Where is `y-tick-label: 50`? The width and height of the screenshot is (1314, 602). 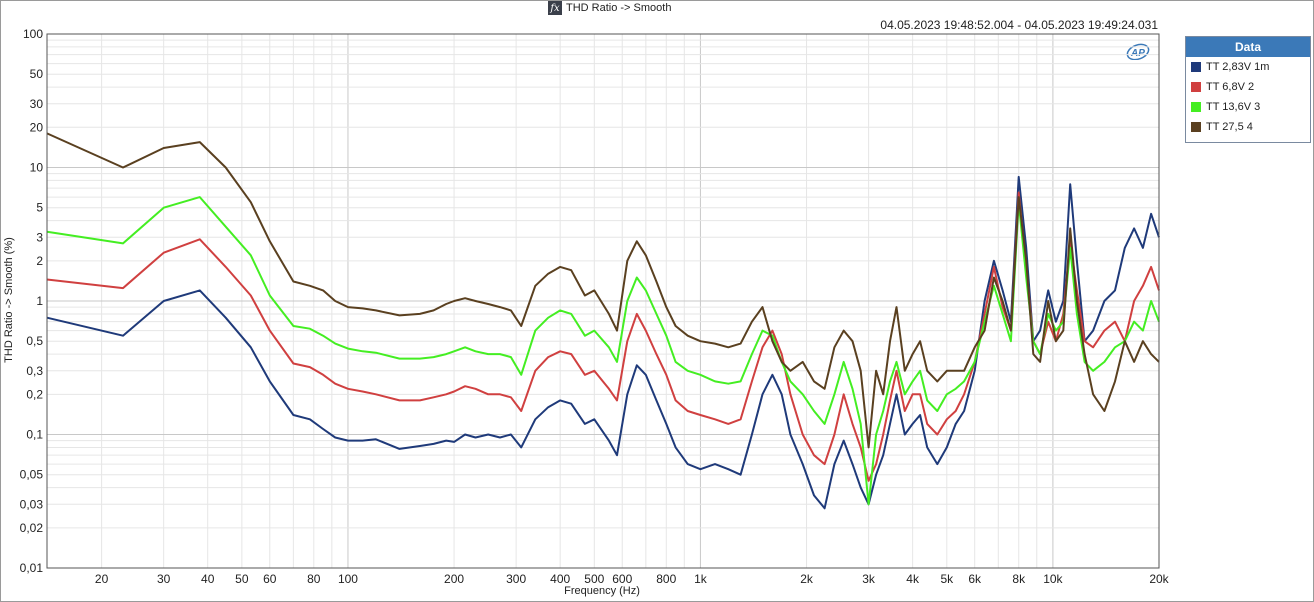 y-tick-label: 50 is located at coordinates (37, 74).